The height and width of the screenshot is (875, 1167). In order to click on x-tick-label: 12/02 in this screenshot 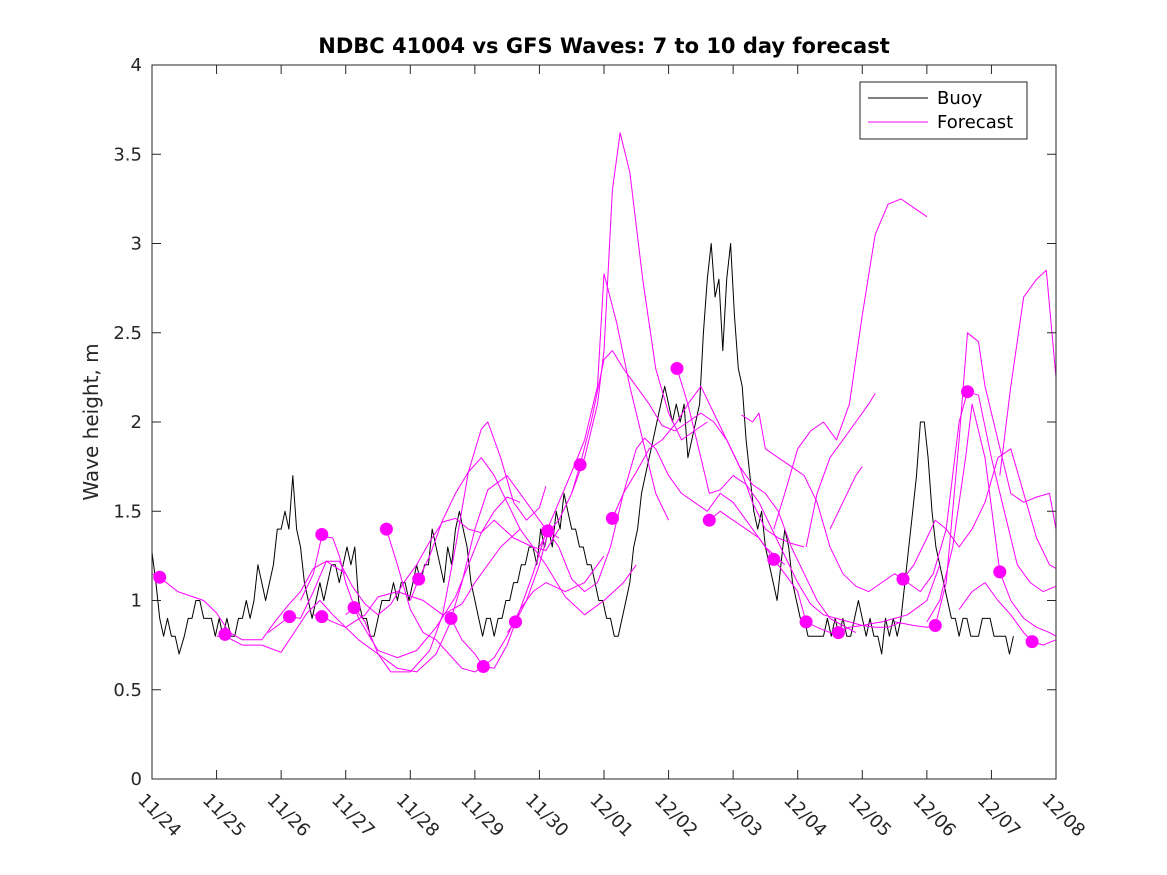, I will do `click(676, 816)`.